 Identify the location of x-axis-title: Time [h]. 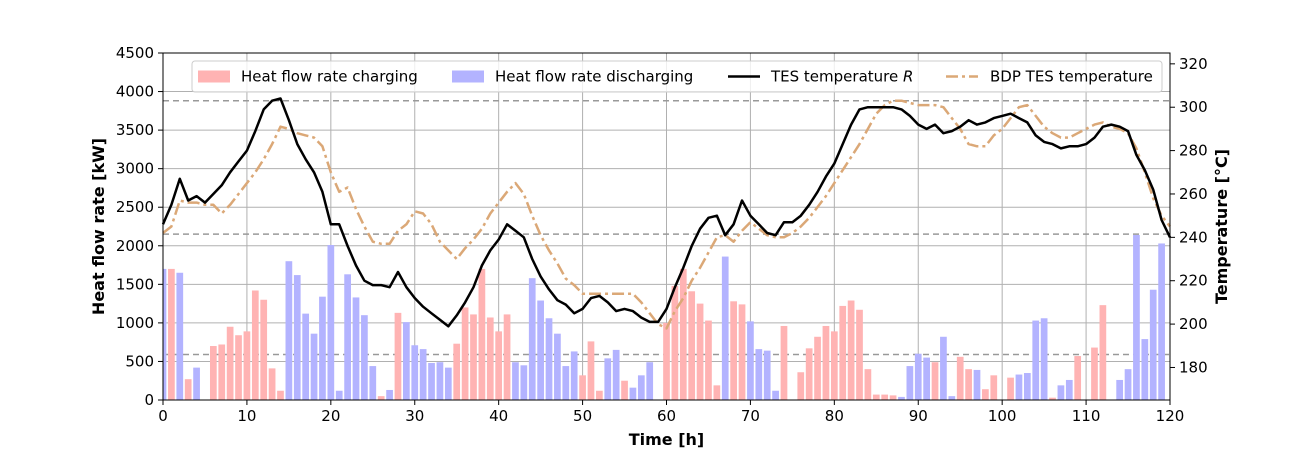
(667, 439).